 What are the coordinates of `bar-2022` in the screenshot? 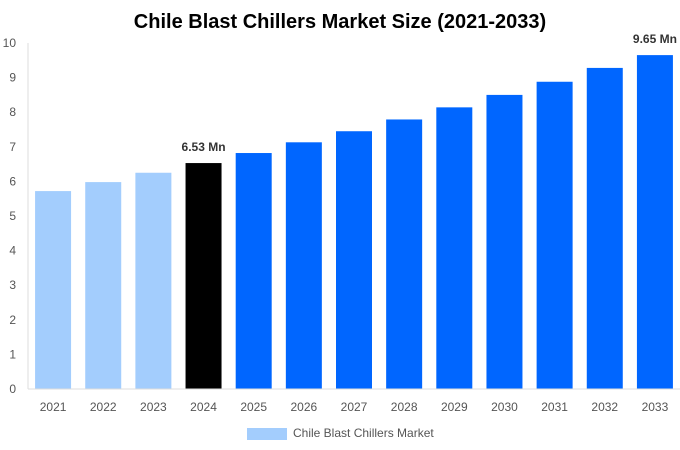 It's located at (103, 285).